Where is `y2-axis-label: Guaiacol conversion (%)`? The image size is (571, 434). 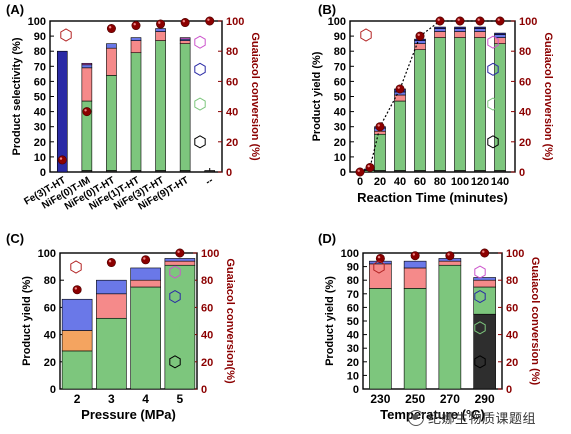
y2-axis-label: Guaiacol conversion (%) is located at coordinates (255, 96).